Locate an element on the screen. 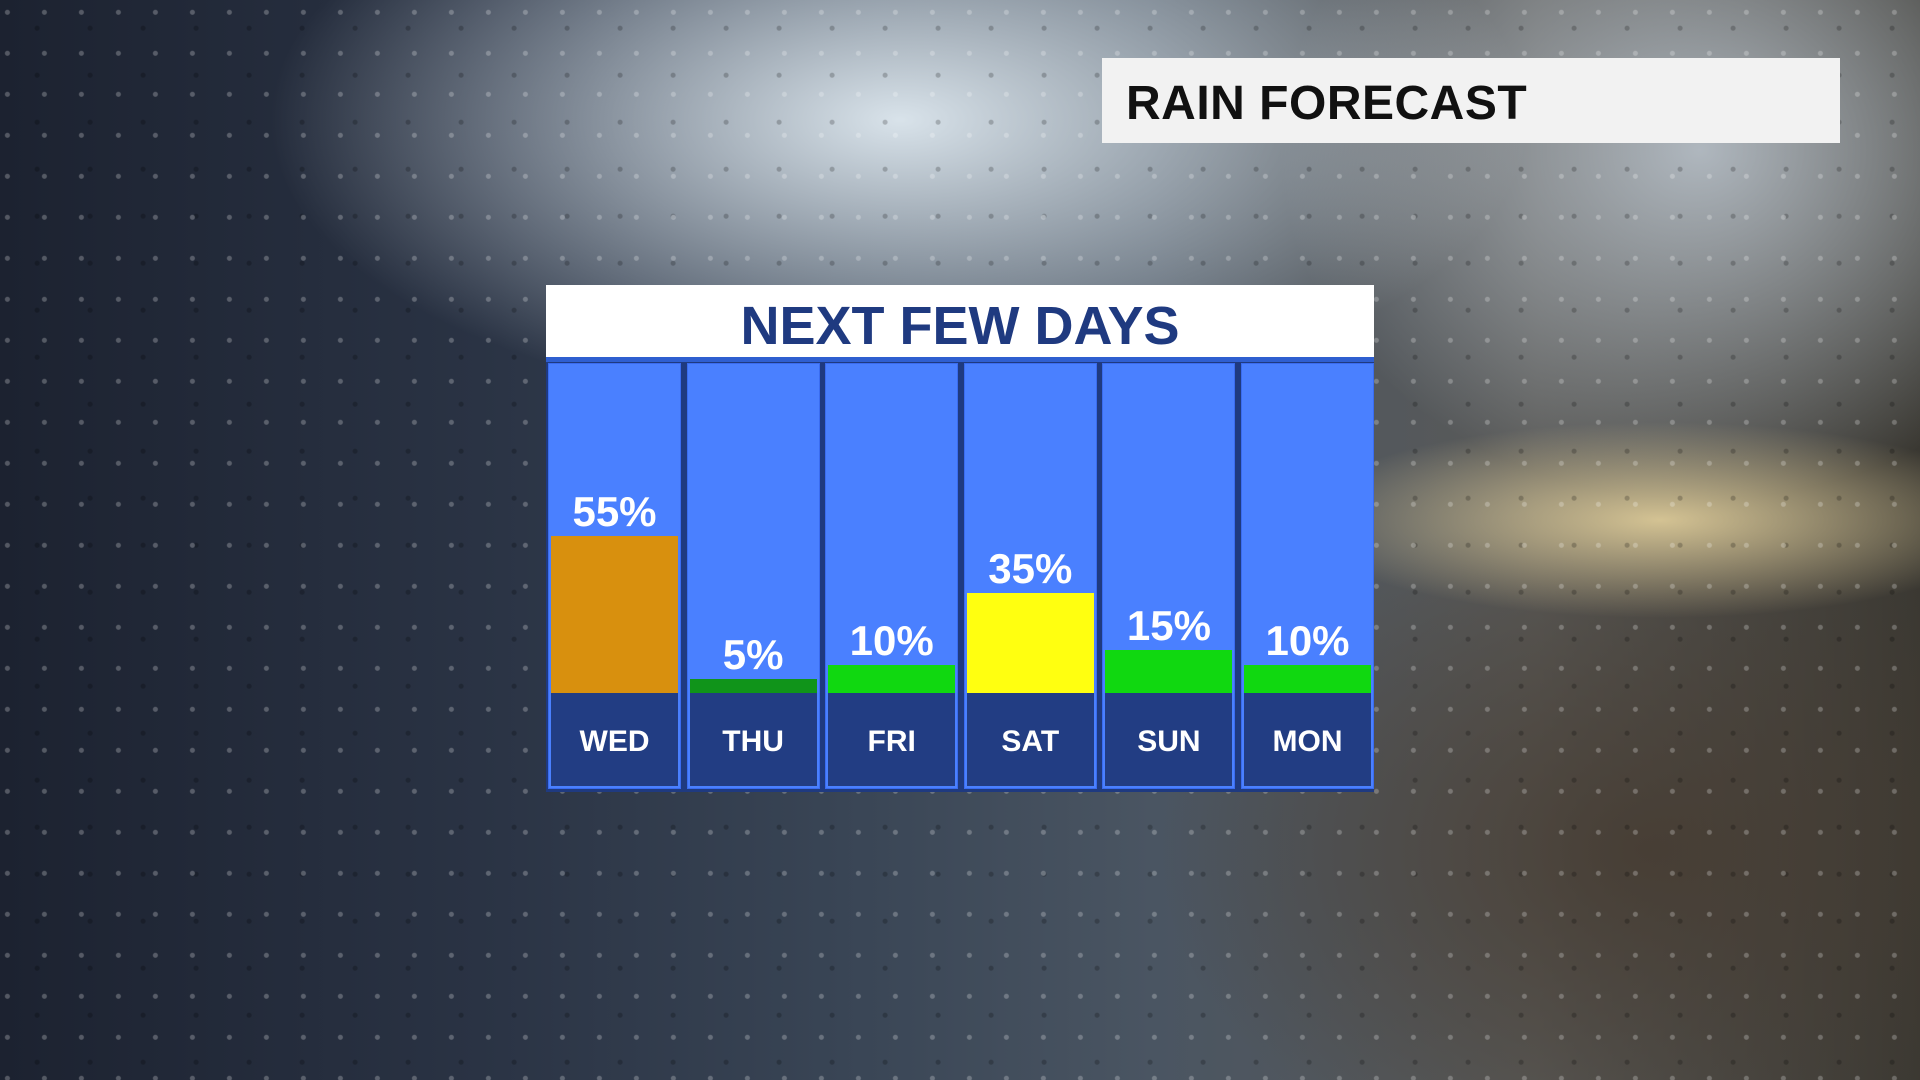 The width and height of the screenshot is (1920, 1080). data-label: 35% is located at coordinates (1030, 569).